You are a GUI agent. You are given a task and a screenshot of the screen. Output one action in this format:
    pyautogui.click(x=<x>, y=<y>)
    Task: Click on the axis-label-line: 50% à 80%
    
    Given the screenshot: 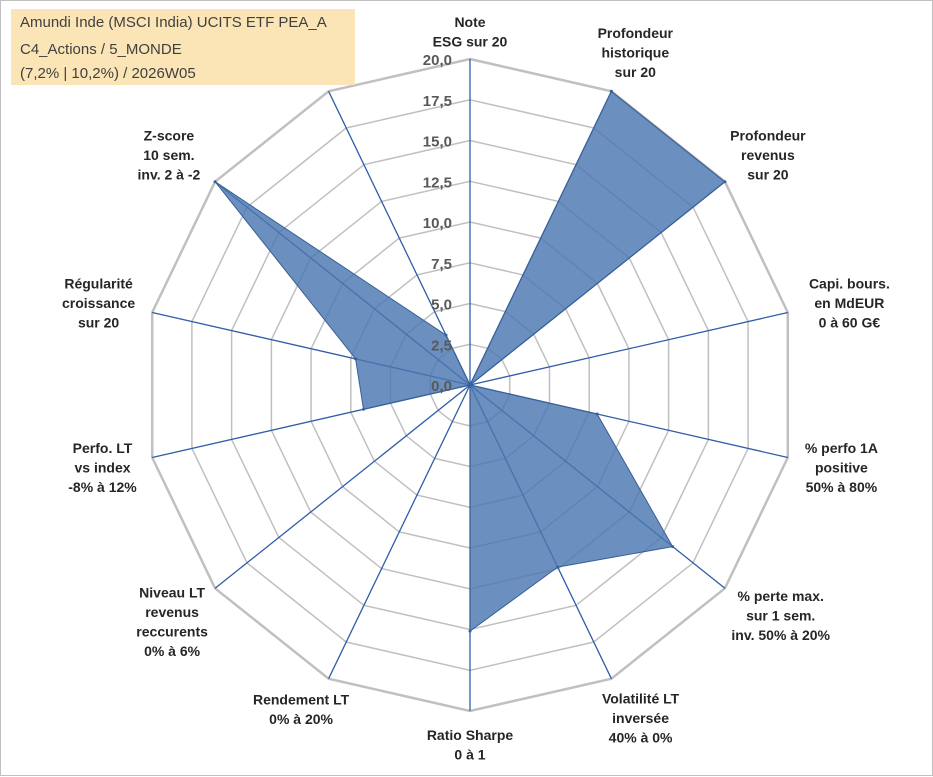 What is the action you would take?
    pyautogui.click(x=842, y=487)
    